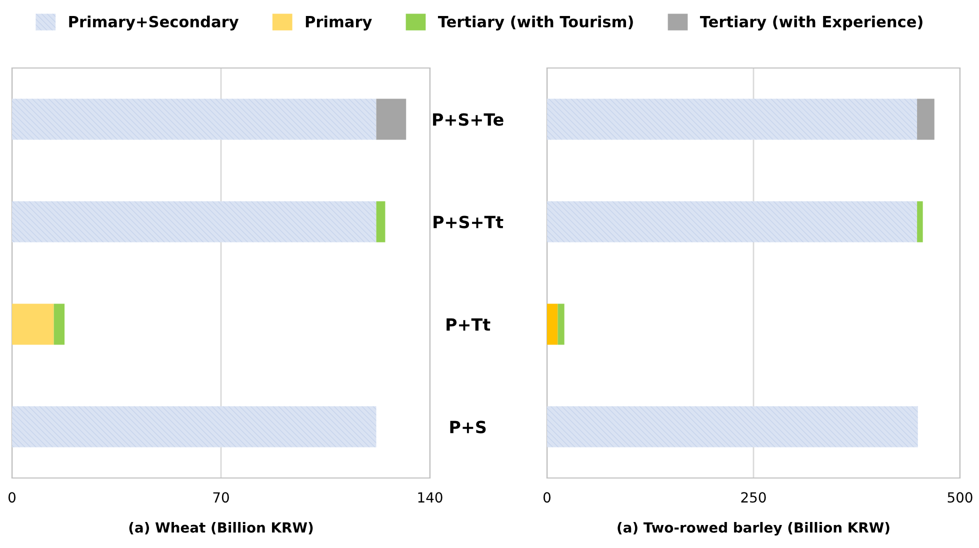  Describe the element at coordinates (221, 528) in the screenshot. I see `x-axis-title: (a) Wheat (Billion KRW)` at that location.